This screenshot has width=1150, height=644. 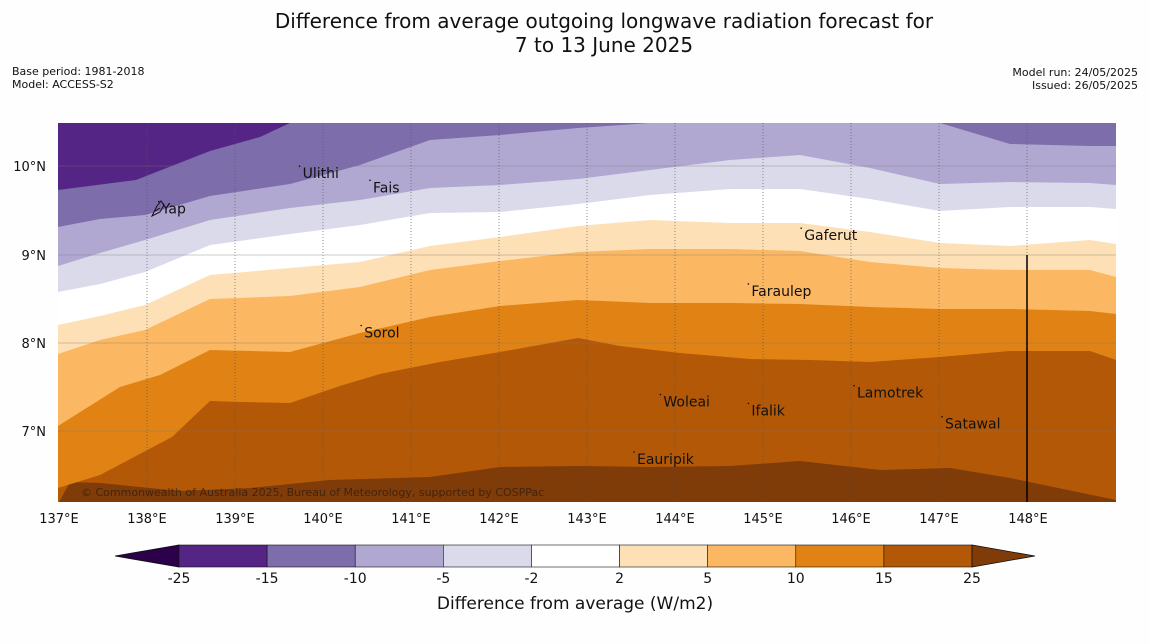 I want to click on lon-tick-label: 140°E, so click(x=323, y=519).